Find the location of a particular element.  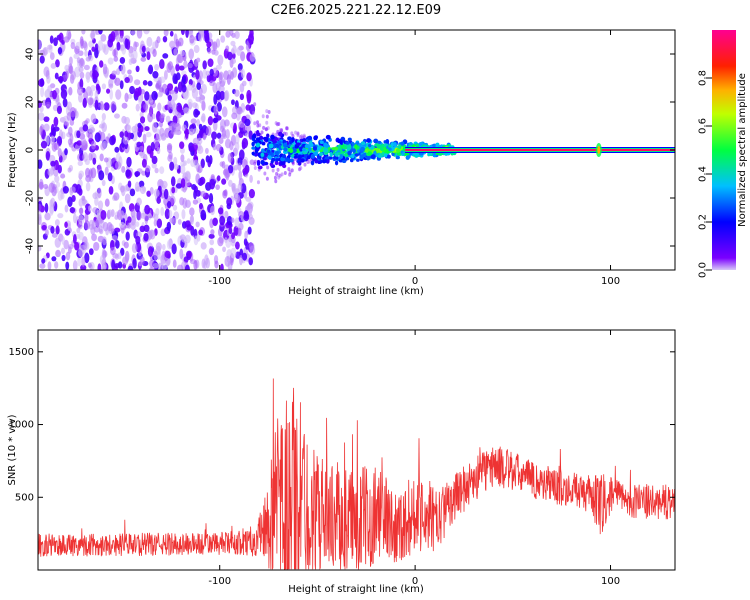

heatmap-y-tick-label: 0 is located at coordinates (30, 150).